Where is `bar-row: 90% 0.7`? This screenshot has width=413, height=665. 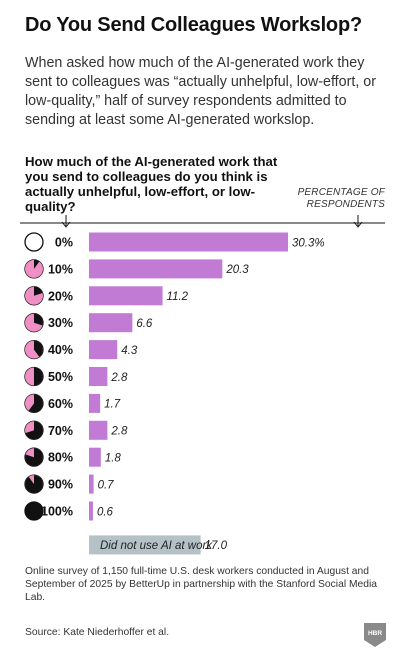
bar-row: 90% 0.7 is located at coordinates (69, 484).